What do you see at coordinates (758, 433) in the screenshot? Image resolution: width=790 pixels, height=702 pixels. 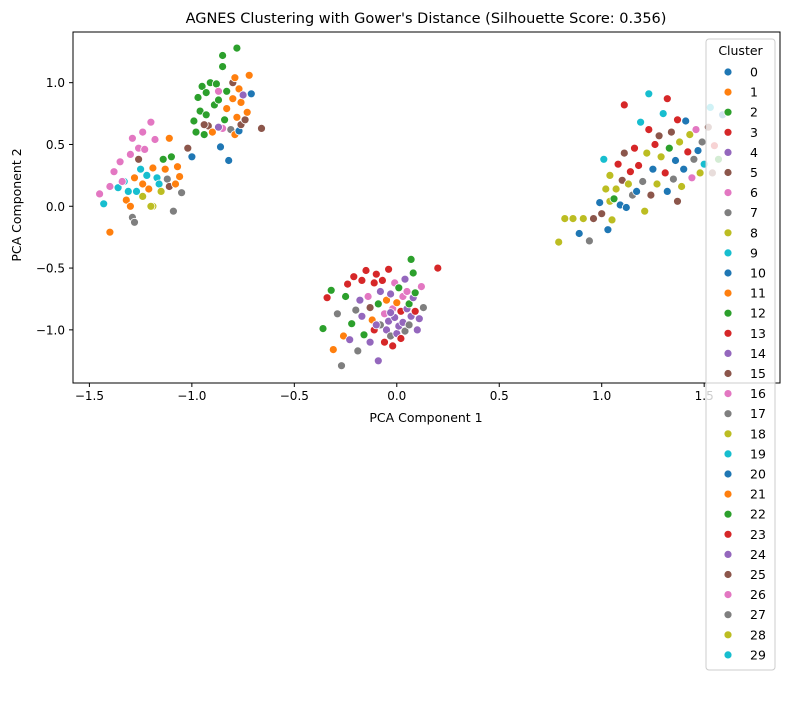 I see `legend-label: 18` at bounding box center [758, 433].